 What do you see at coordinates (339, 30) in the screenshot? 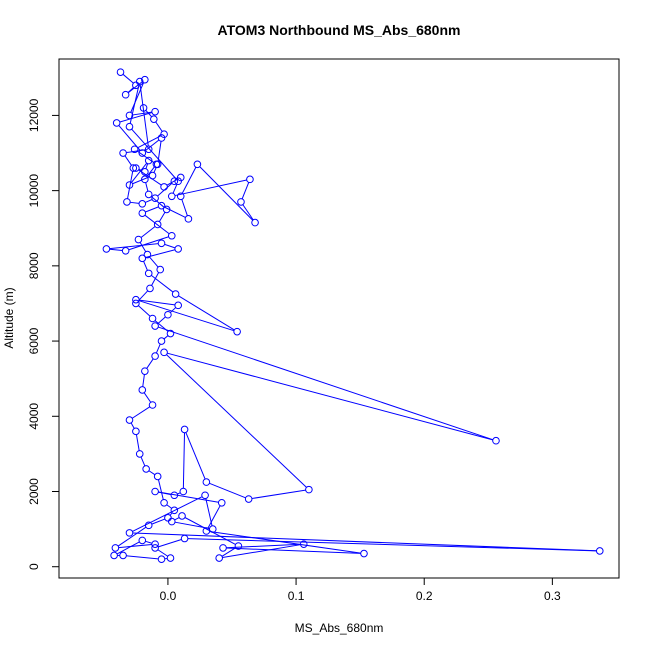
I see `chart-title: ATOM3 Northbound MS_Abs_680nm` at bounding box center [339, 30].